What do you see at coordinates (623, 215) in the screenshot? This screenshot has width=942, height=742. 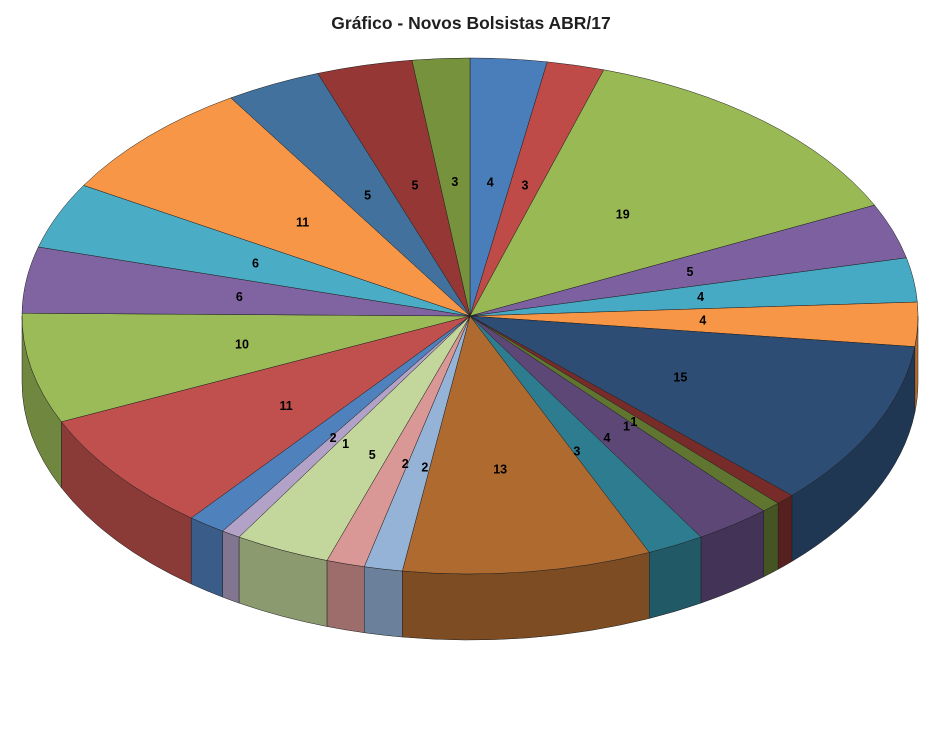 I see `slice-value-label: 19` at bounding box center [623, 215].